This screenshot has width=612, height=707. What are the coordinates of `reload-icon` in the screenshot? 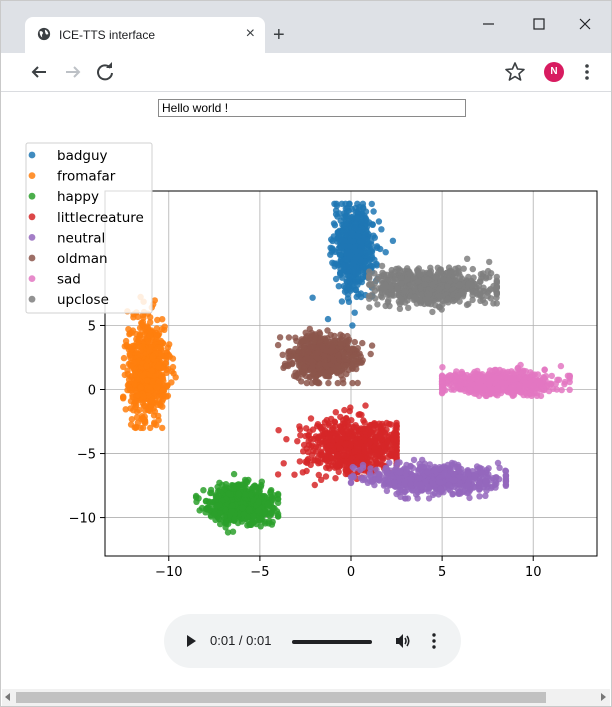 It's located at (105, 72).